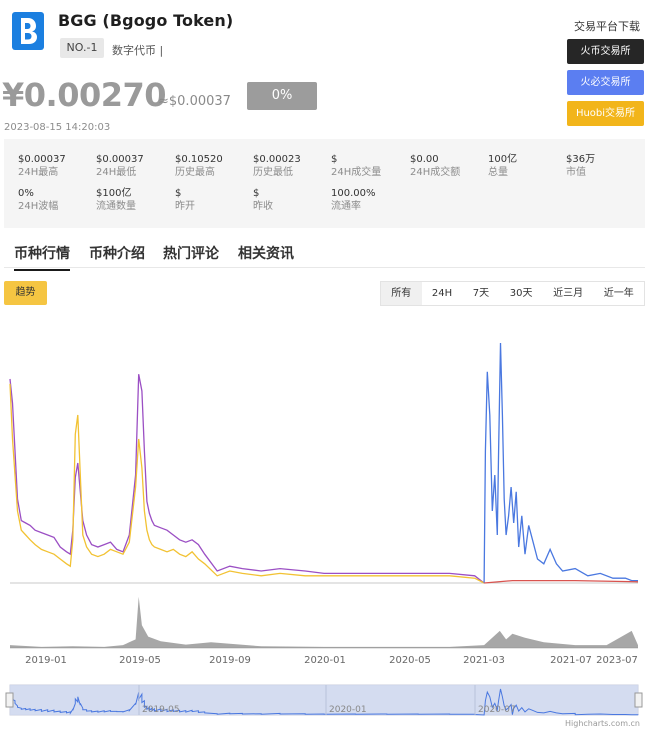  I want to click on navigator: 2019-05 2020-01 2020-07, so click(324, 700).